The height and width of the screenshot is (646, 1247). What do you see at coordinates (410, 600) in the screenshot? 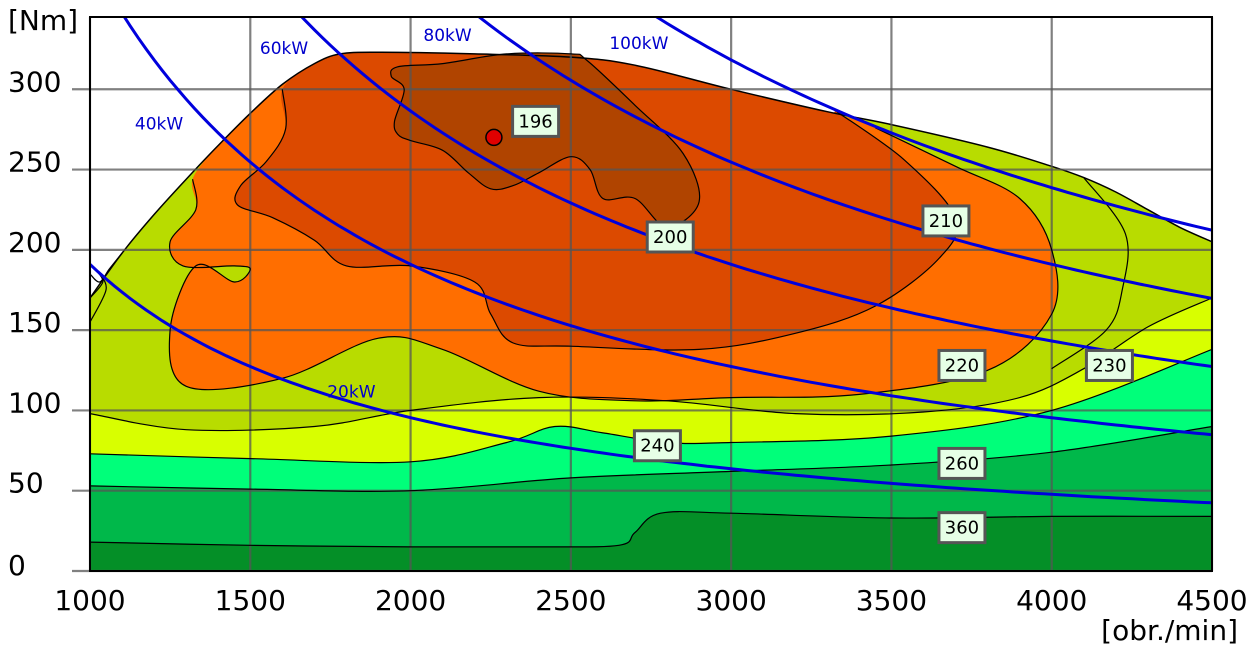
I see `x-tick-label-2000: 2000` at bounding box center [410, 600].